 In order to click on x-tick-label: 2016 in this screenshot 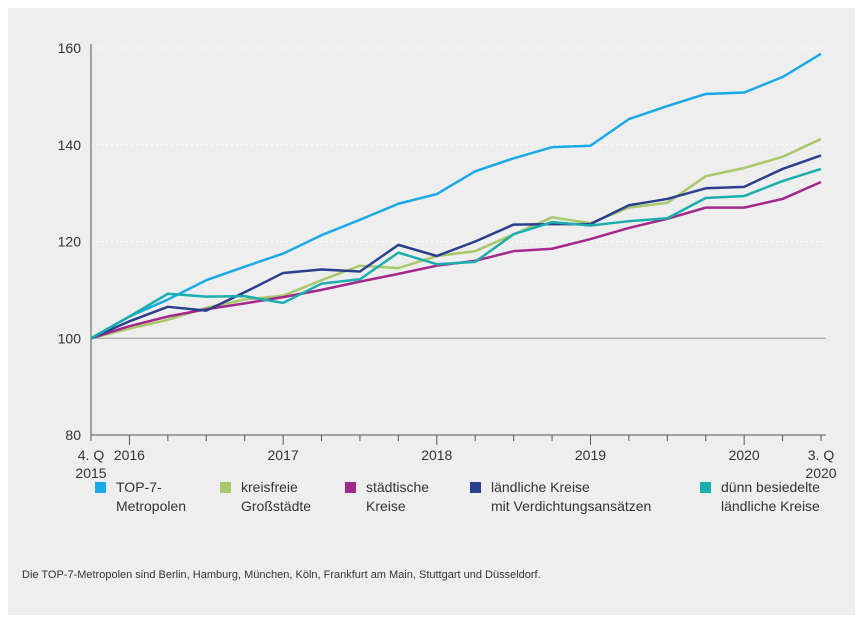, I will do `click(129, 455)`.